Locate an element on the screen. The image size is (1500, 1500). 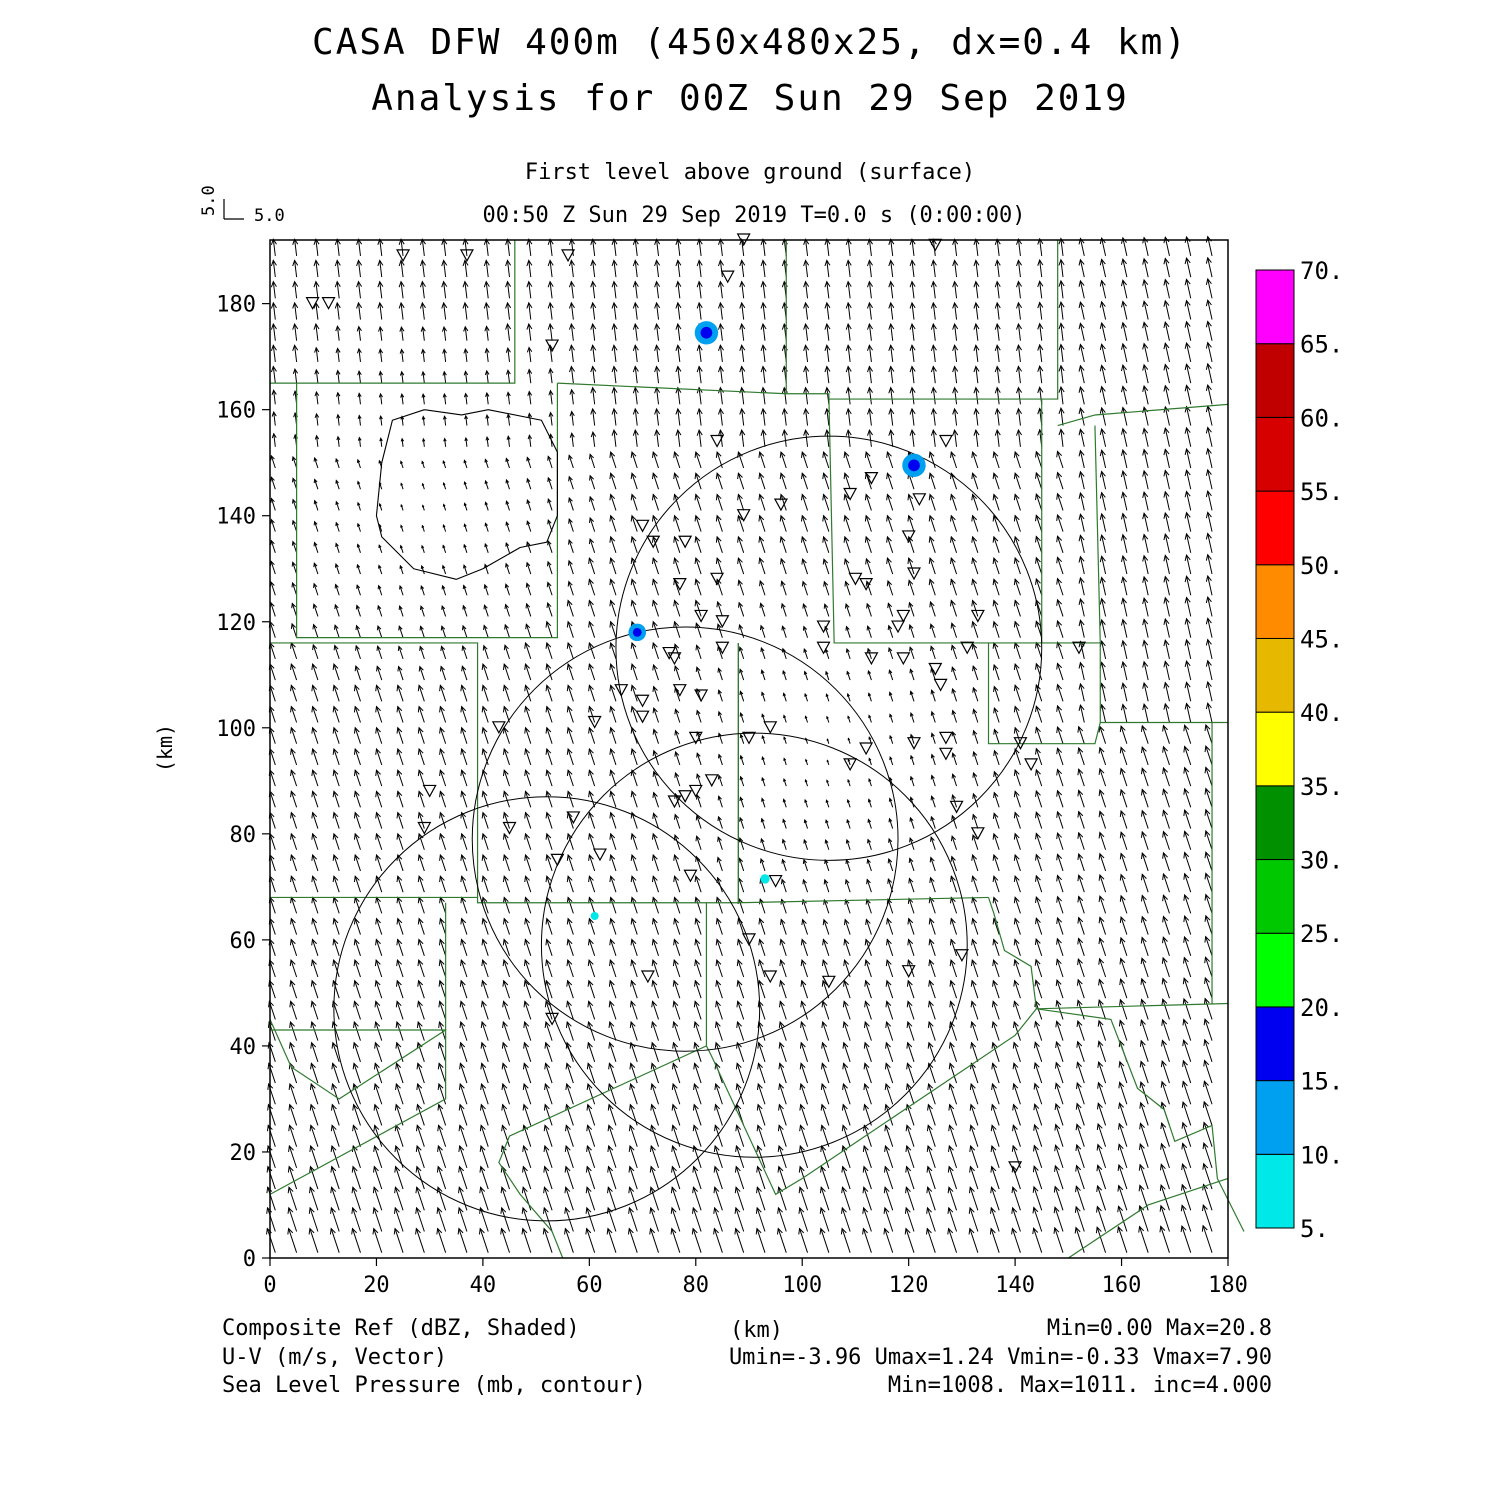
y-tick-label: 140 is located at coordinates (236, 517).